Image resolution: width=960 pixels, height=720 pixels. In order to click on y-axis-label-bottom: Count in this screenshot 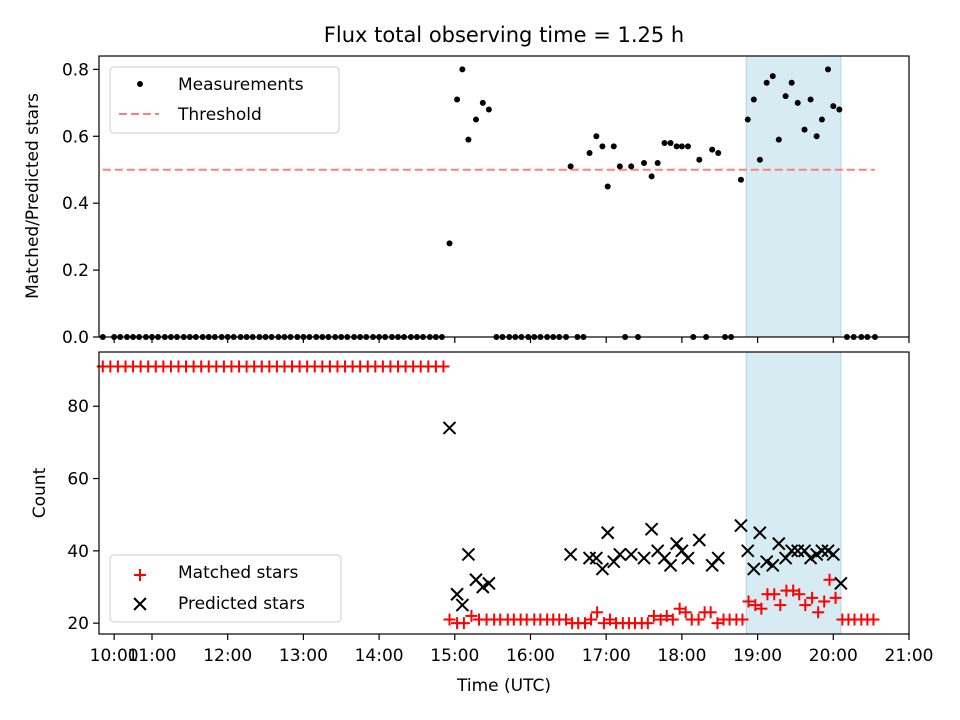, I will do `click(40, 492)`.